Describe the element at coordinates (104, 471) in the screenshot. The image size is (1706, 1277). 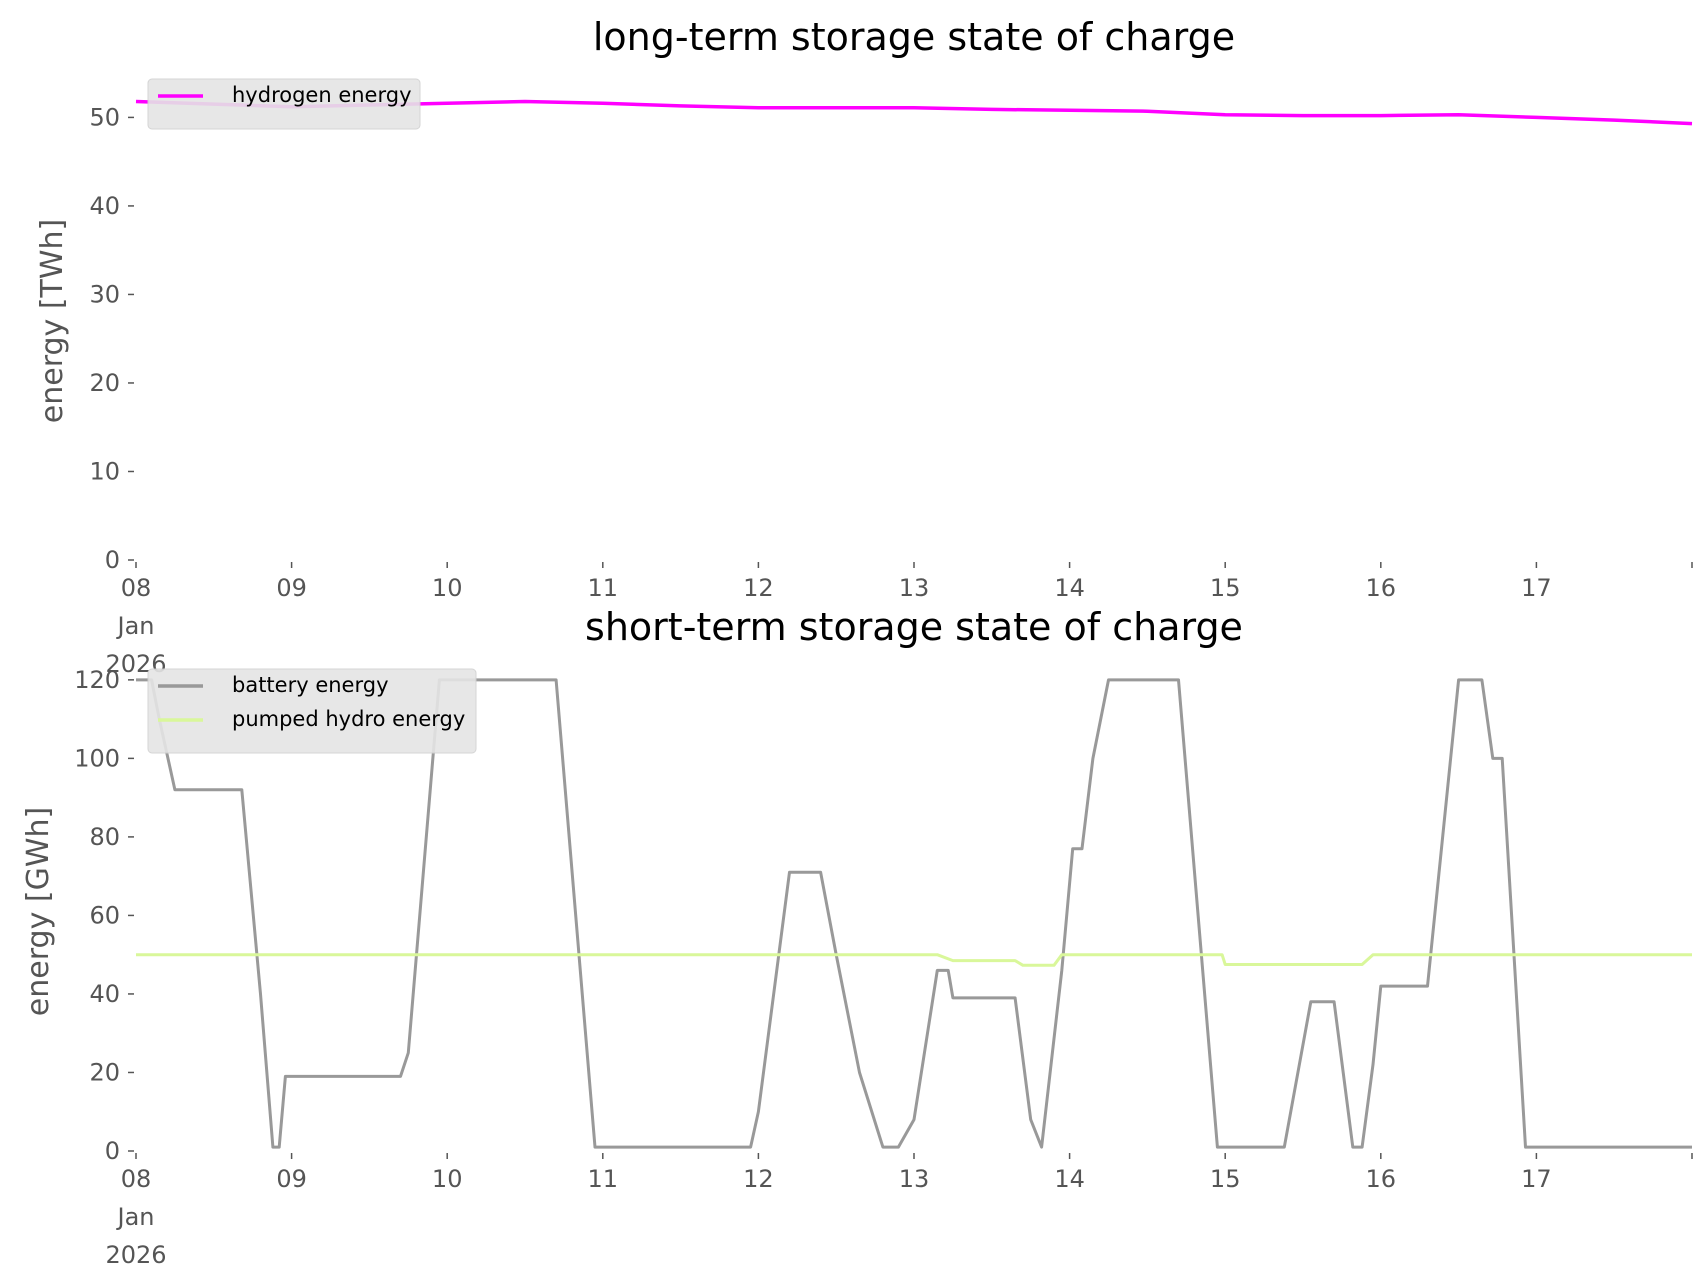
I see `y-tick-label: 10` at that location.